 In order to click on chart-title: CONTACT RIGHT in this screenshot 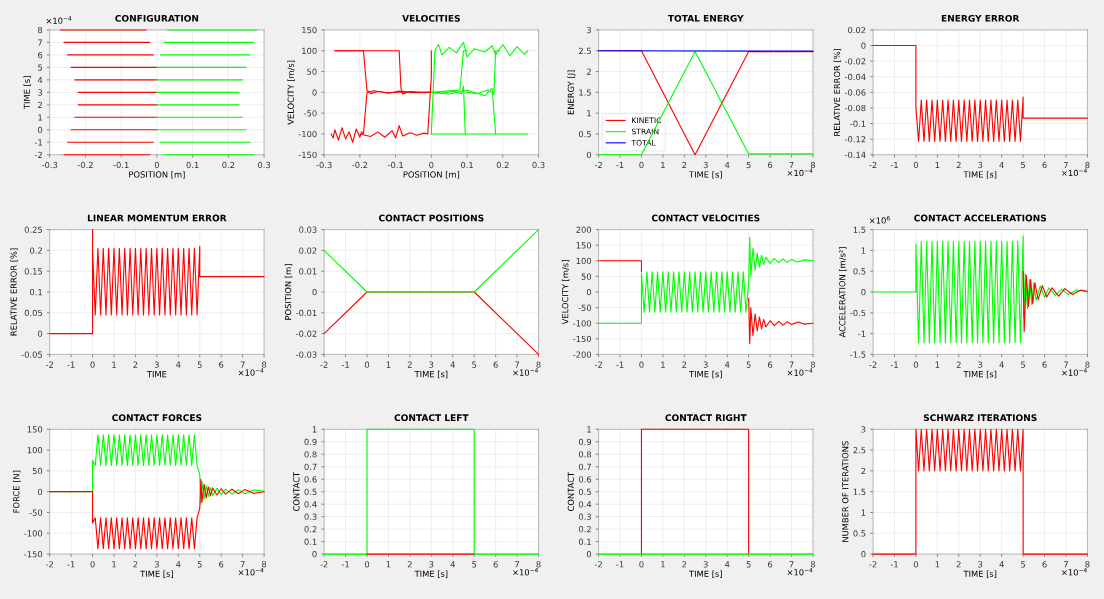, I will do `click(706, 418)`.